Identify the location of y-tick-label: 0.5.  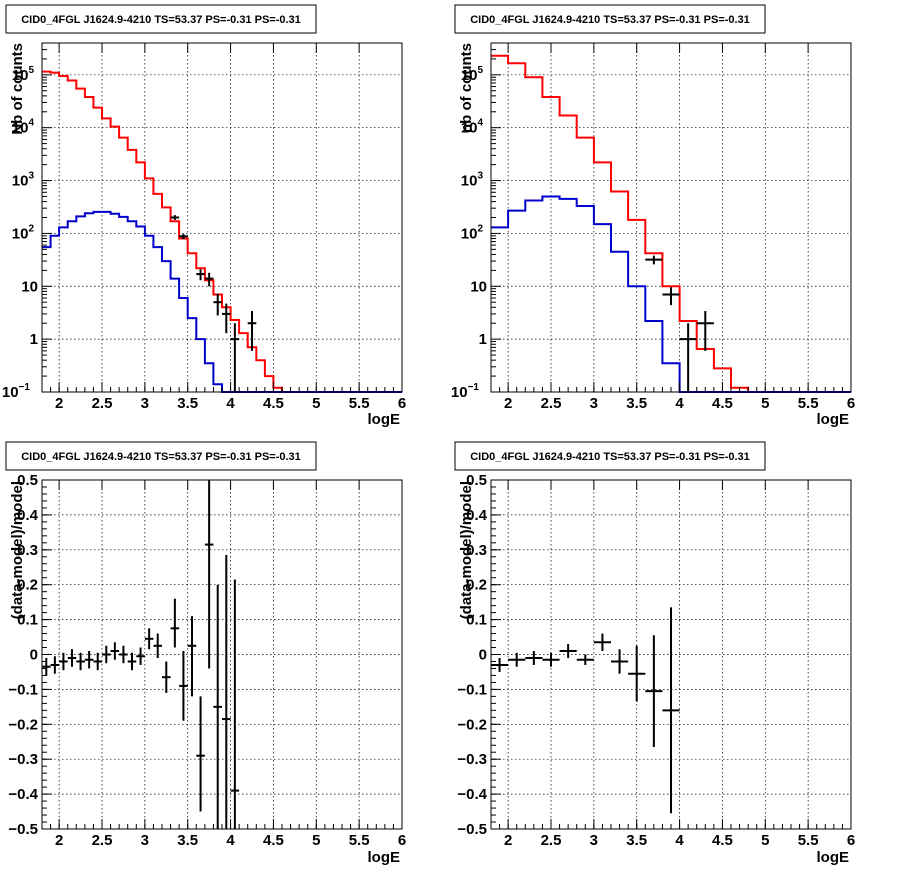
(476, 480).